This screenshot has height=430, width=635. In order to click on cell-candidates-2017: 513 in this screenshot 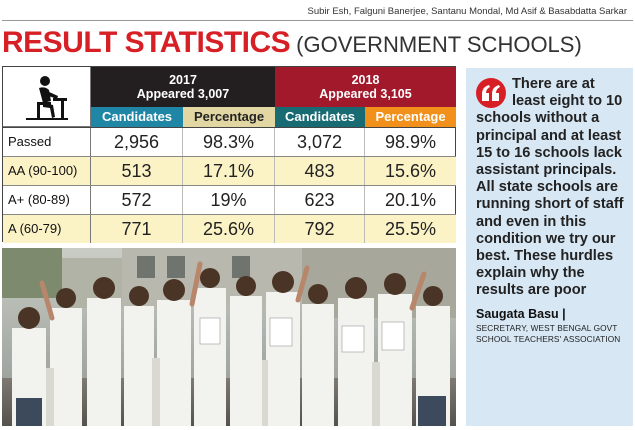, I will do `click(137, 171)`.